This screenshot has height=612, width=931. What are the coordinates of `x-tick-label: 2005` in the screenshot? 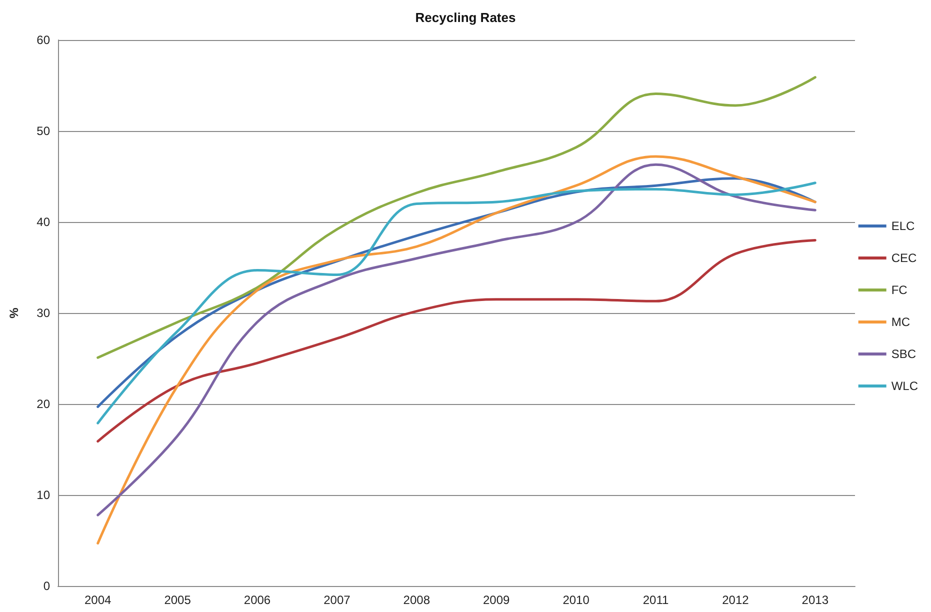 It's located at (178, 600).